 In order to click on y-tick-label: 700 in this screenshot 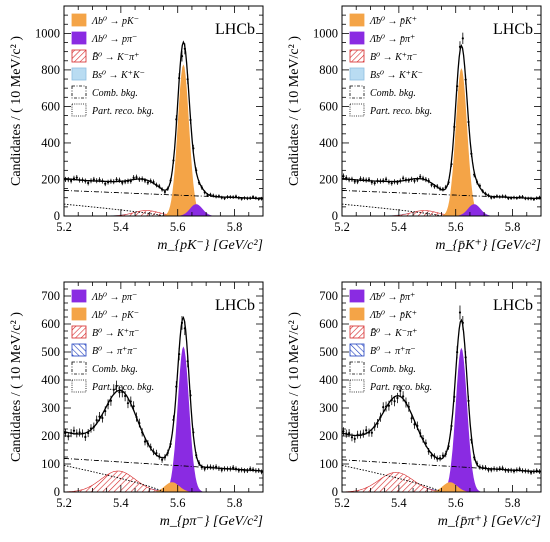, I will do `click(50, 296)`.